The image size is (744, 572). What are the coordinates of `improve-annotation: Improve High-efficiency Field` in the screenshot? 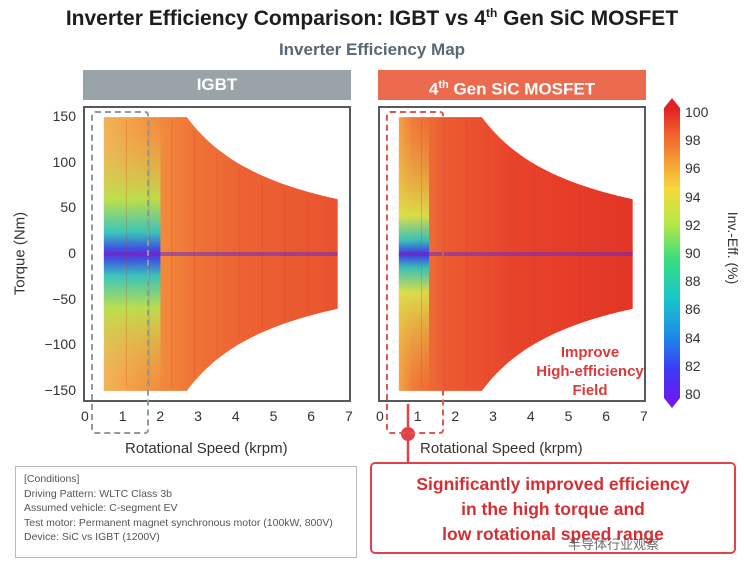 It's located at (590, 371).